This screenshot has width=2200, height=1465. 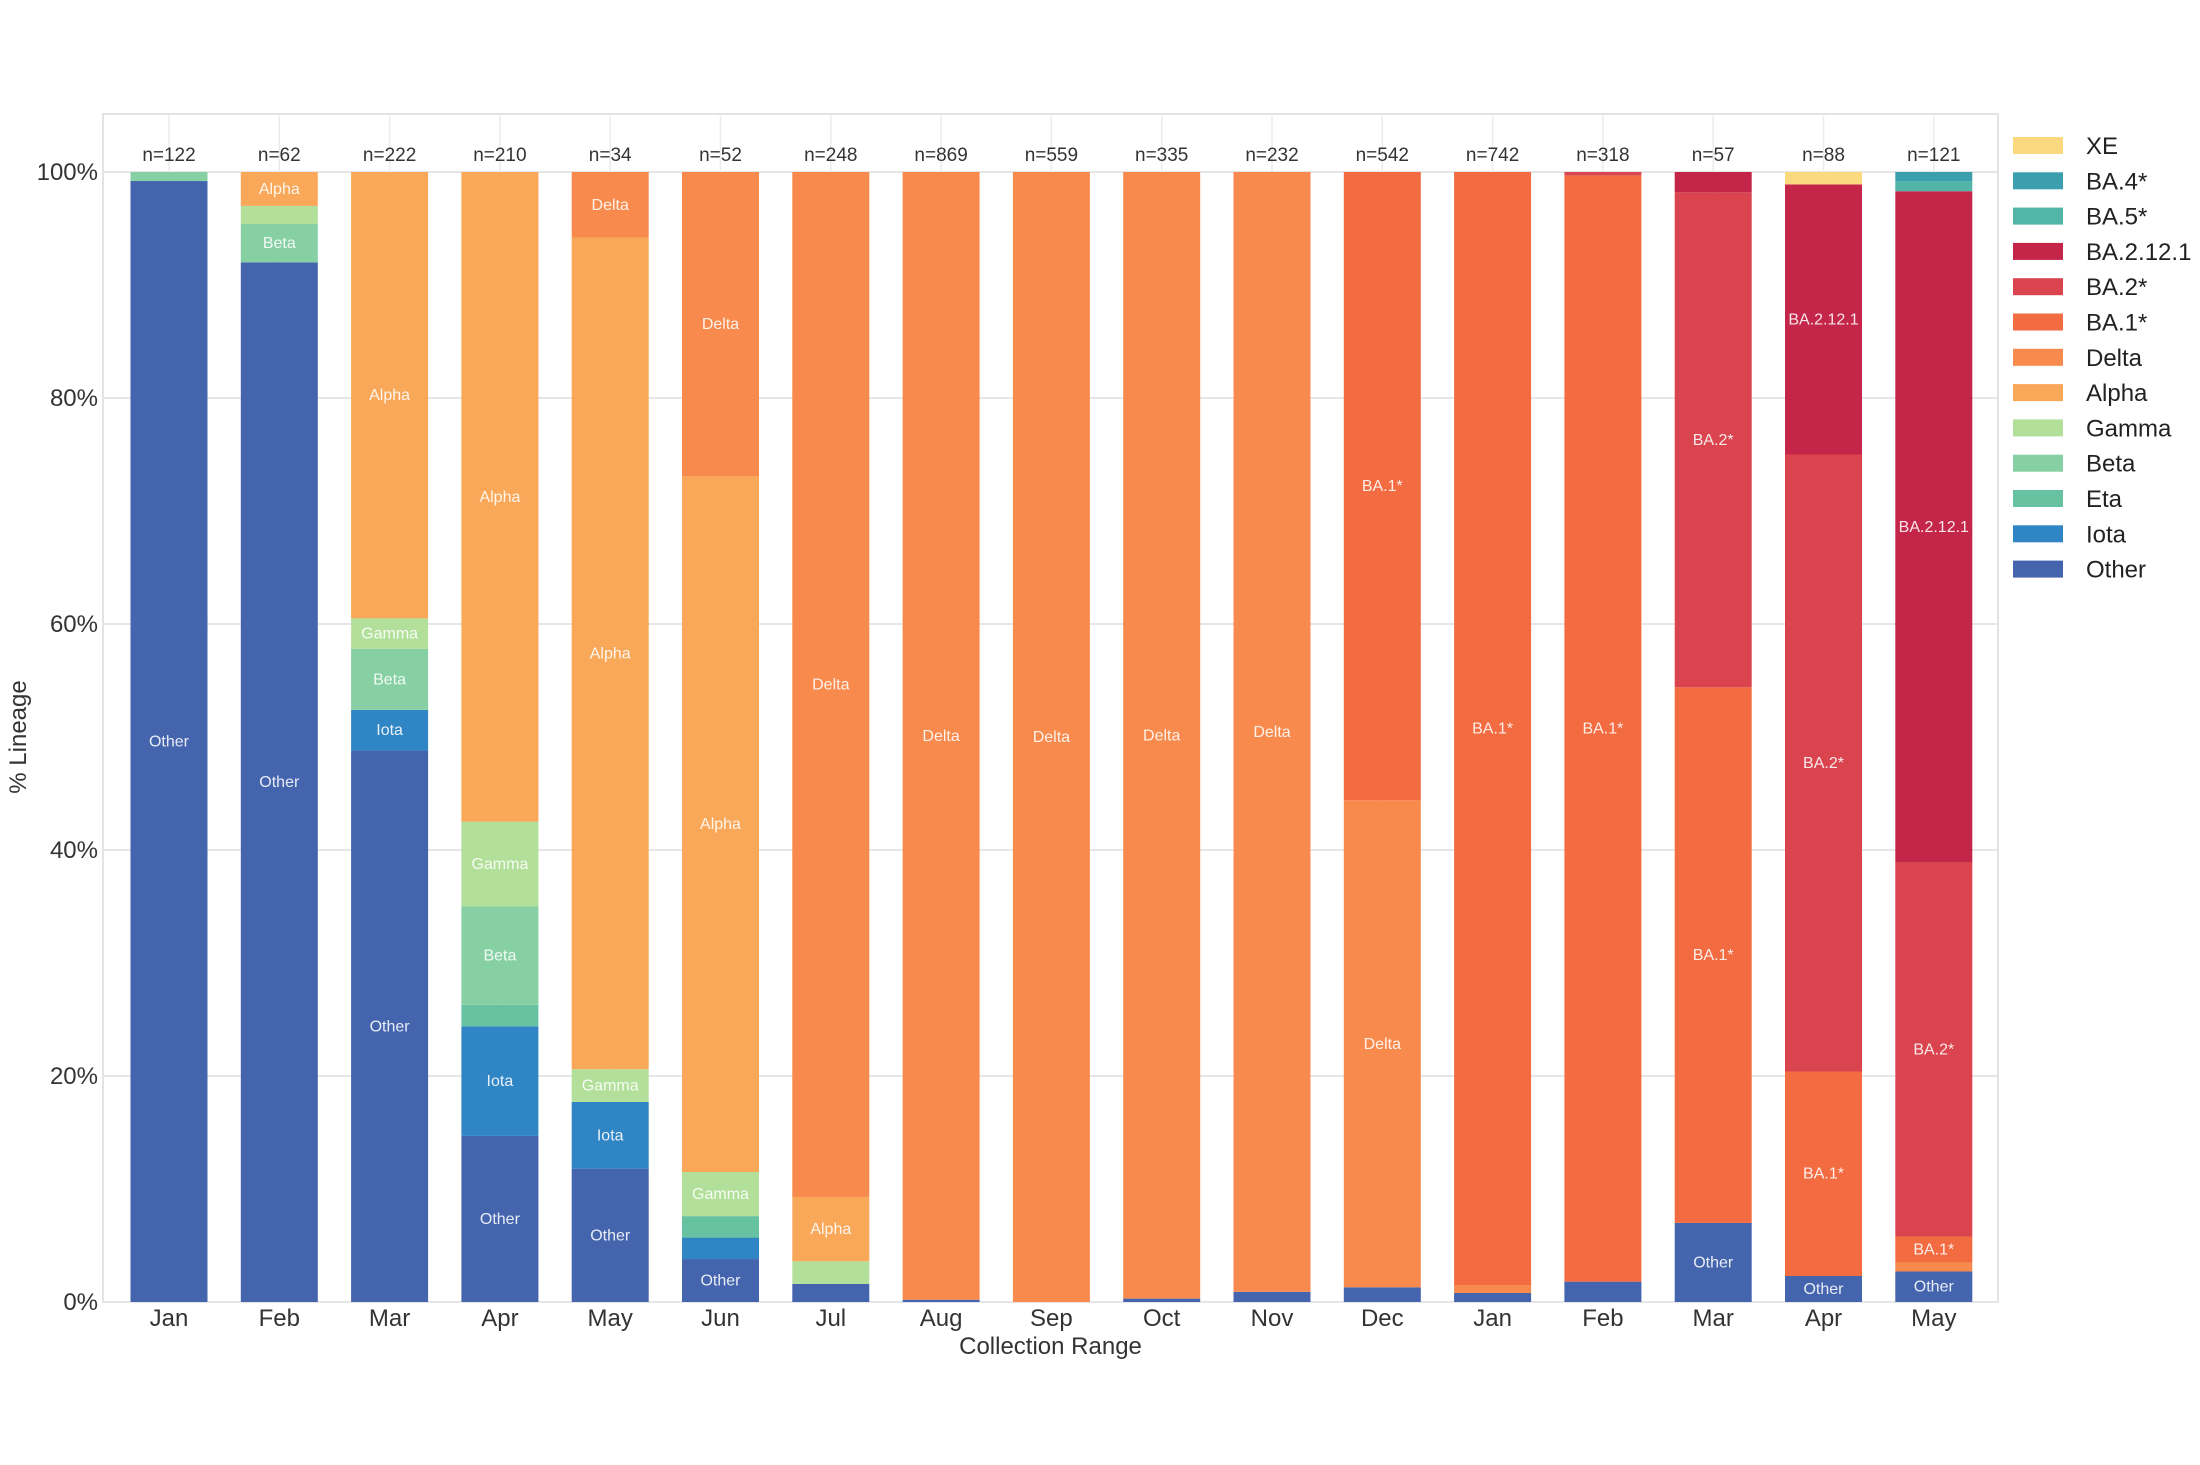 What do you see at coordinates (1933, 155) in the screenshot?
I see `sample-count-label: n=121` at bounding box center [1933, 155].